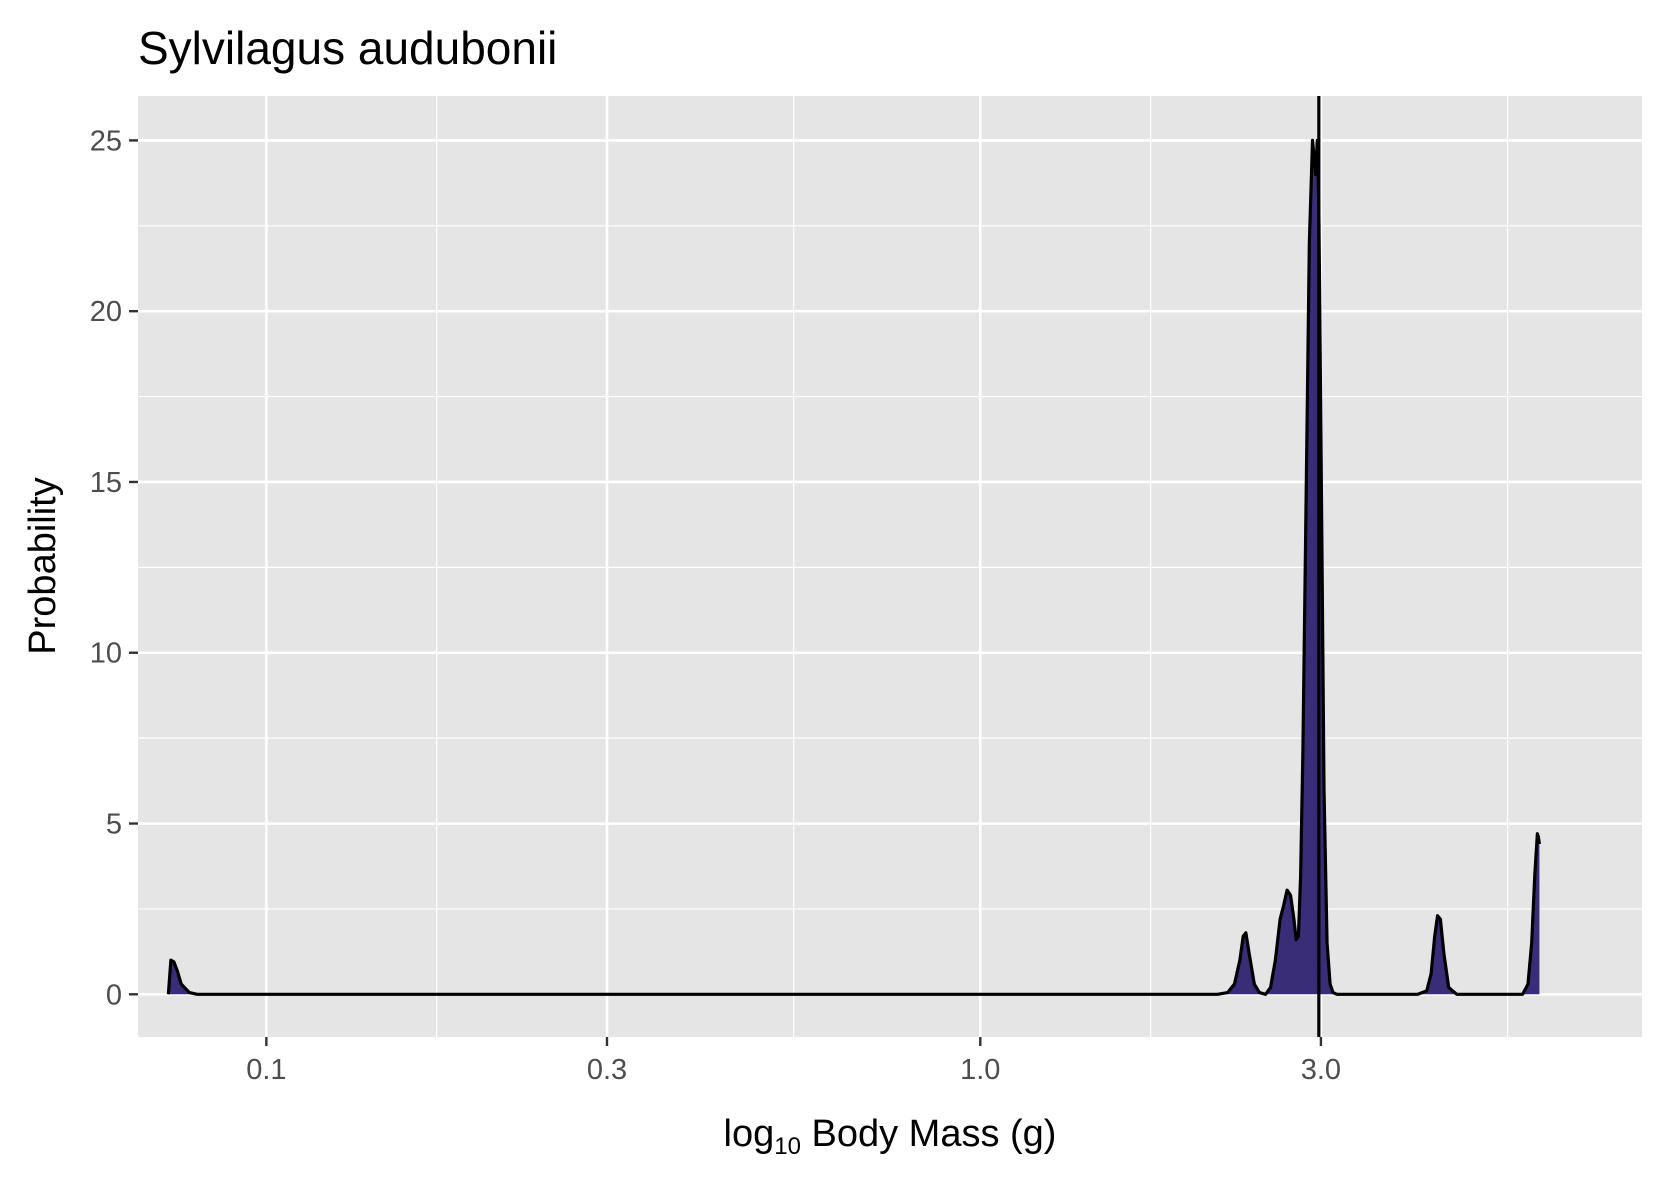 The width and height of the screenshot is (1653, 1181). Describe the element at coordinates (106, 654) in the screenshot. I see `y-tick-label: 10` at that location.